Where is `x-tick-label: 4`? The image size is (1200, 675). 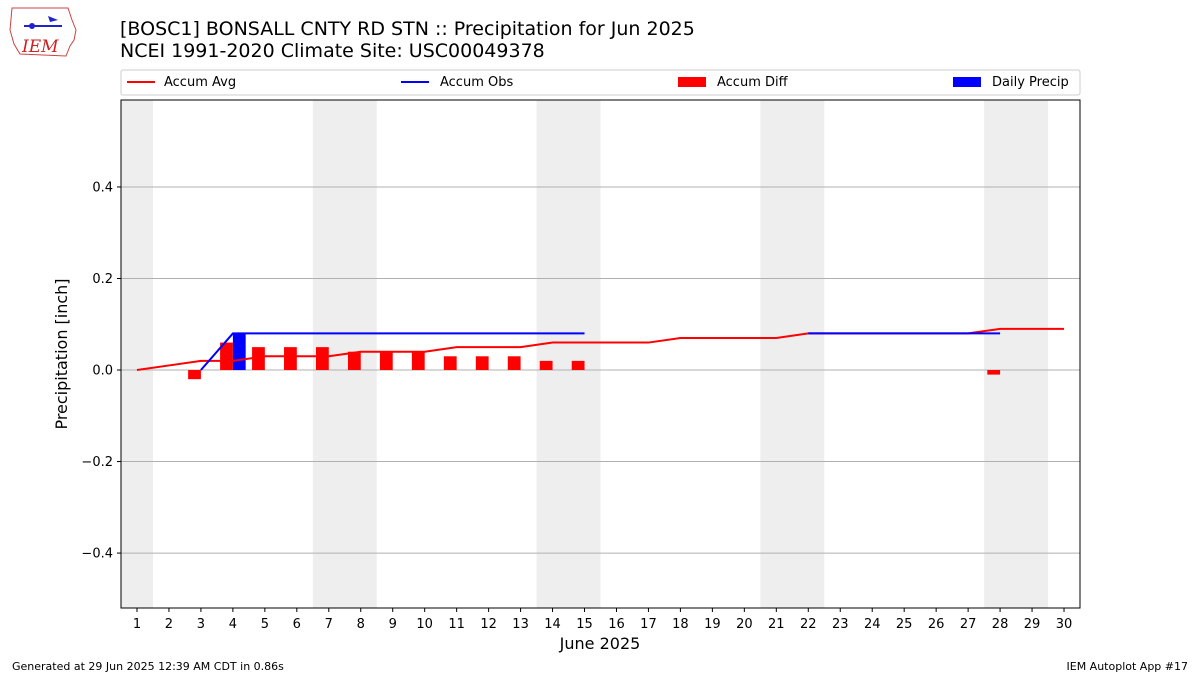
x-tick-label: 4 is located at coordinates (233, 624).